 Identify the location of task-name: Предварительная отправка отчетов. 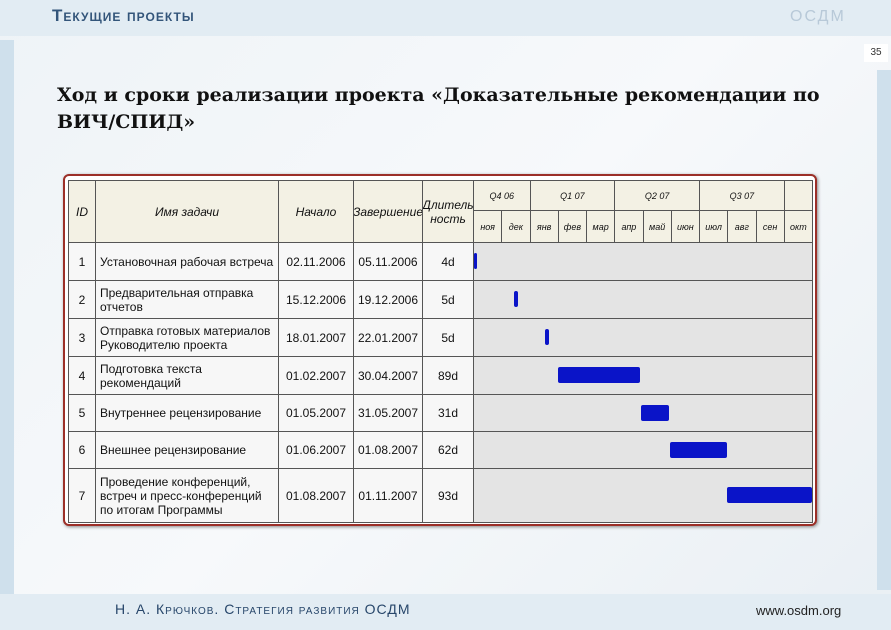
(187, 299).